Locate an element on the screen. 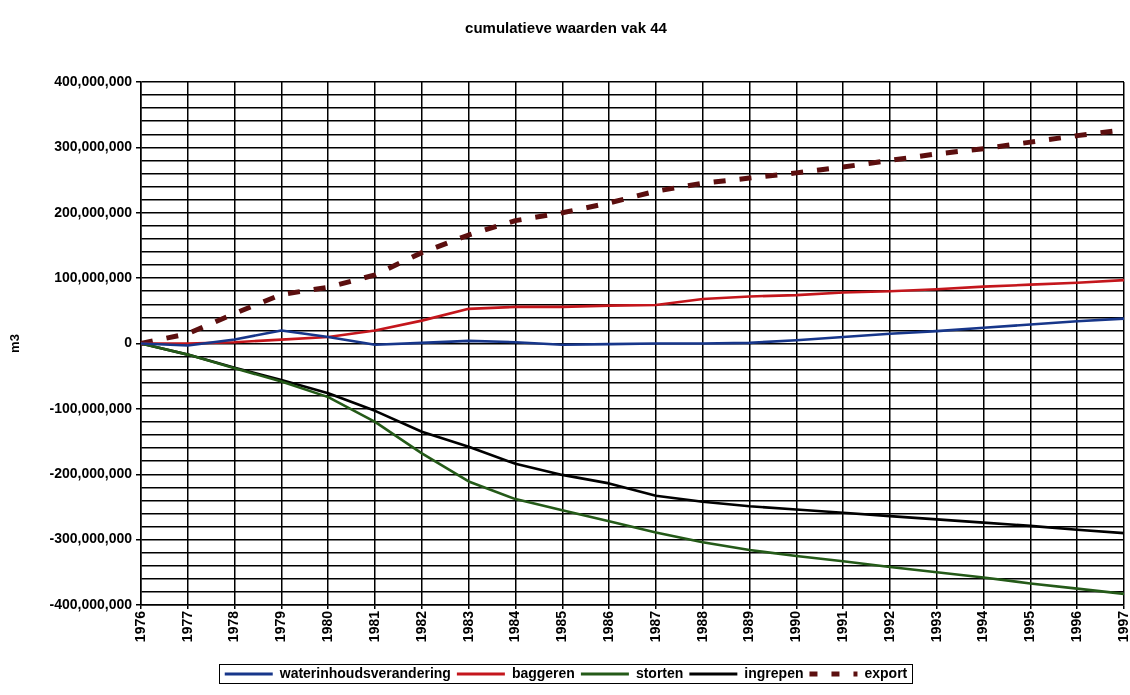 This screenshot has height=695, width=1130. y-tick-label: -400,000,000 is located at coordinates (91, 603).